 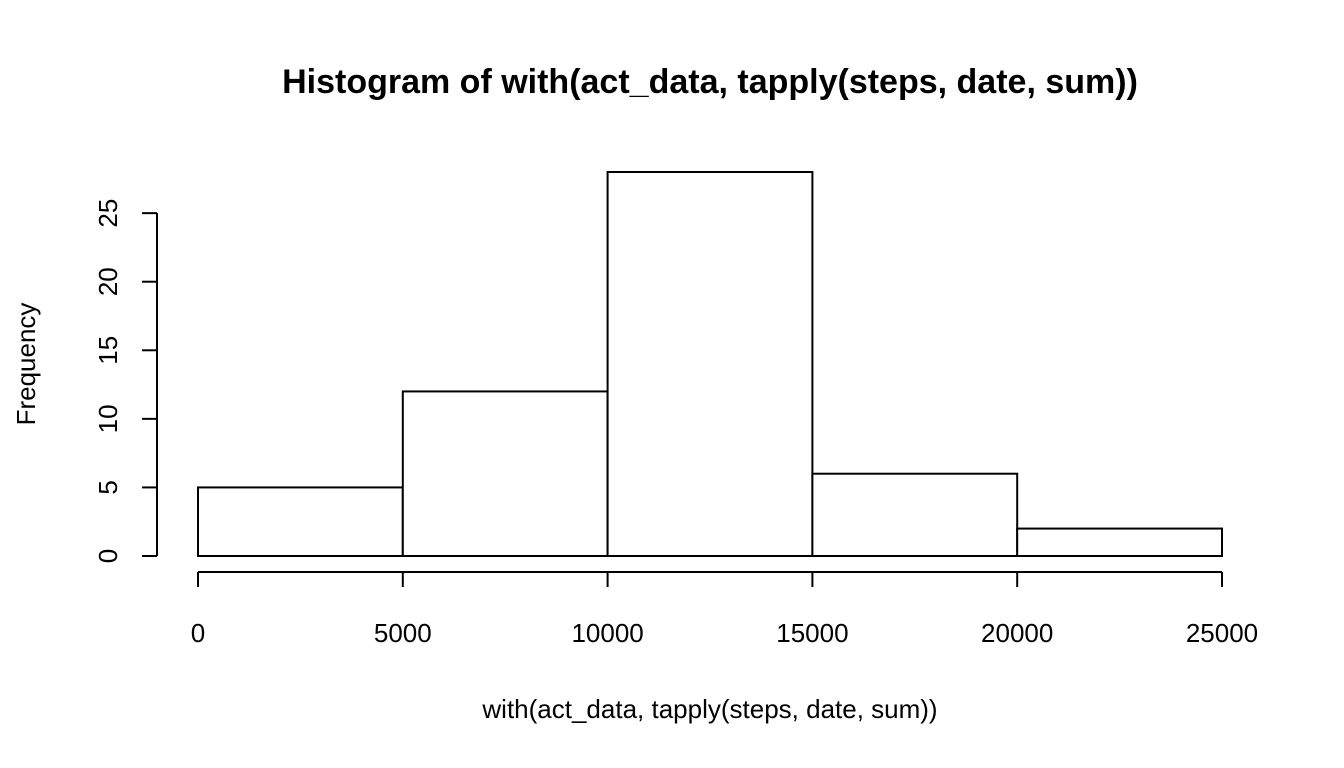 What do you see at coordinates (26, 364) in the screenshot?
I see `y-axis-label: Frequency` at bounding box center [26, 364].